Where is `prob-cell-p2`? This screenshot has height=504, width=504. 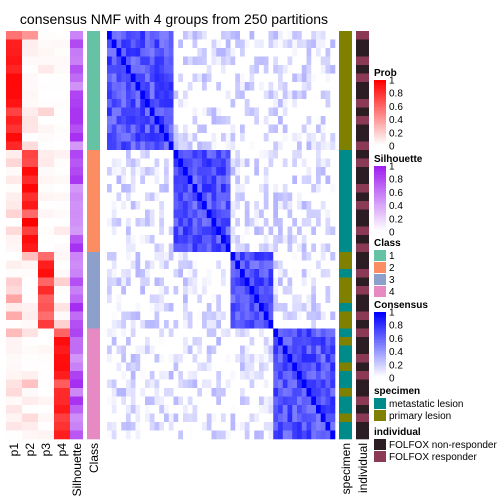 prob-cell-p2 is located at coordinates (30, 146).